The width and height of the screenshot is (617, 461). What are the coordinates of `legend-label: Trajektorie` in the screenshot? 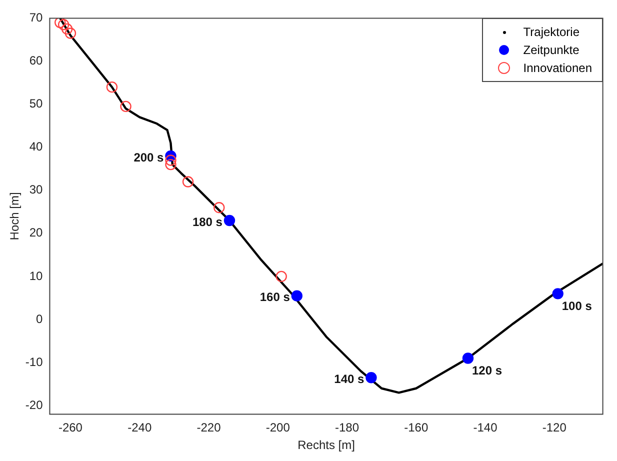 It's located at (551, 32).